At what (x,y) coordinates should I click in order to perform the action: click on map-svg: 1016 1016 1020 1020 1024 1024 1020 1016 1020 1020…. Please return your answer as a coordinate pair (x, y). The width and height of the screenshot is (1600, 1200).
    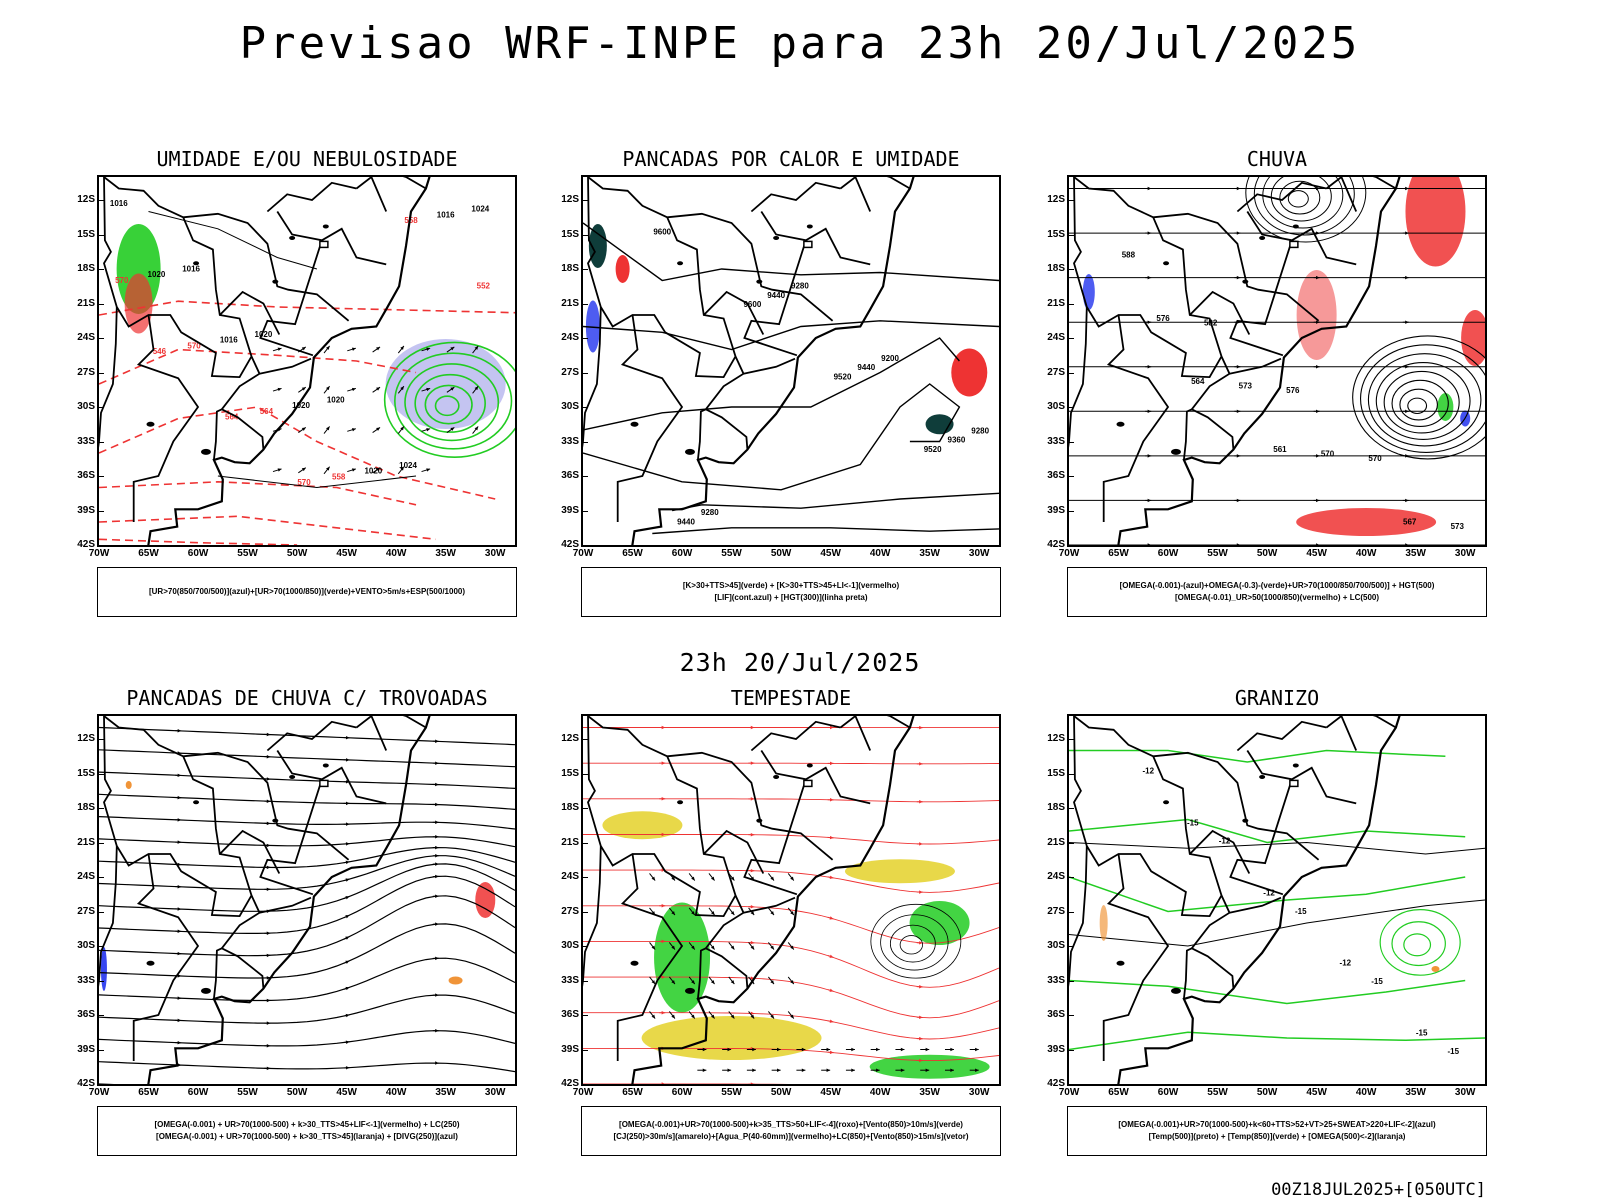
    Looking at the image, I should click on (307, 361).